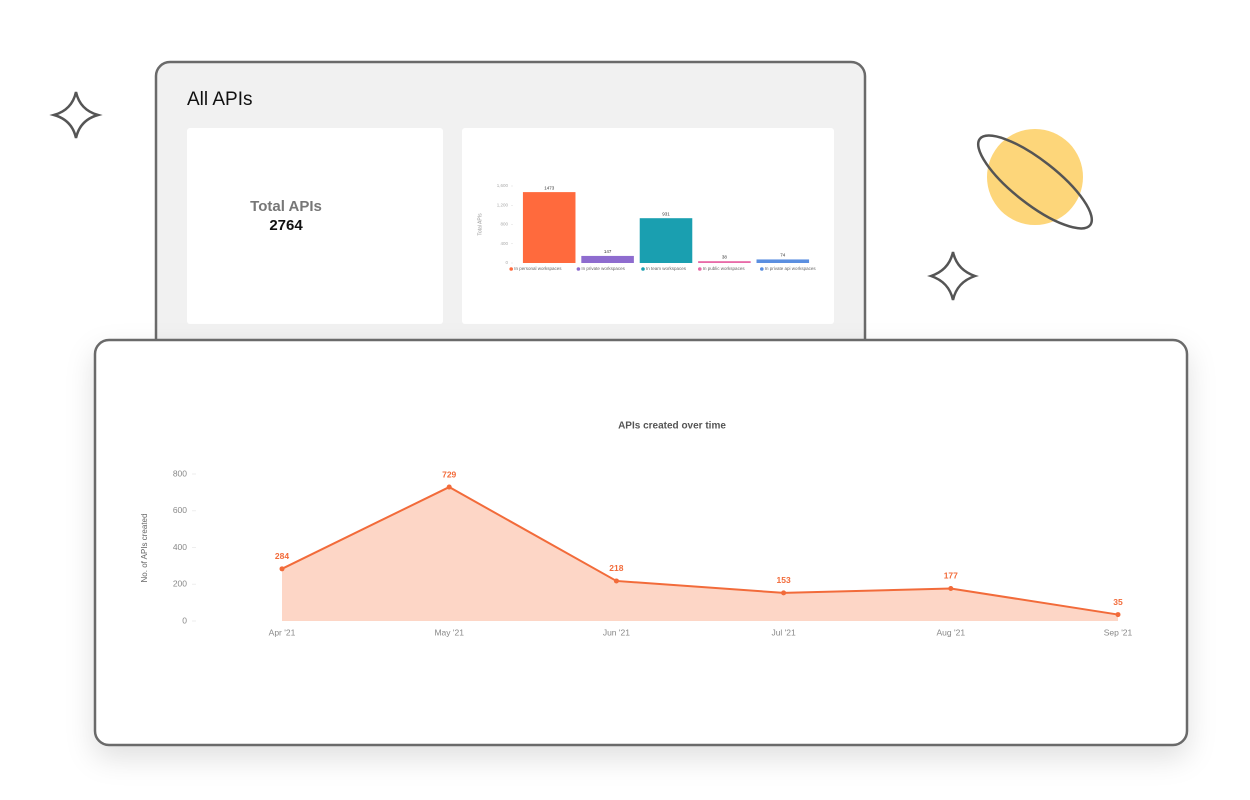  What do you see at coordinates (549, 187) in the screenshot?
I see `value-label: 1473` at bounding box center [549, 187].